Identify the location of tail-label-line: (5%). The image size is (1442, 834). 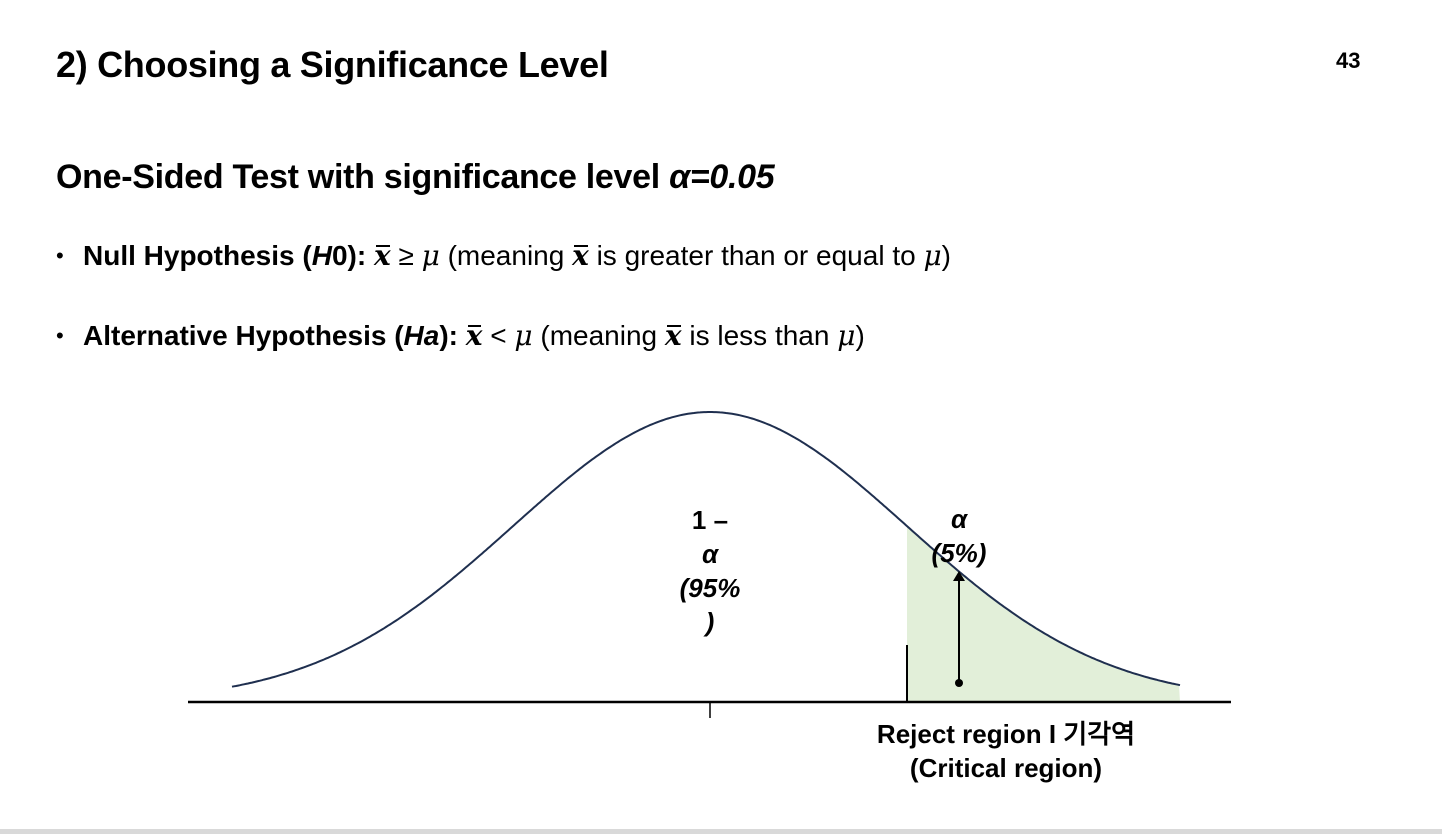
(959, 553).